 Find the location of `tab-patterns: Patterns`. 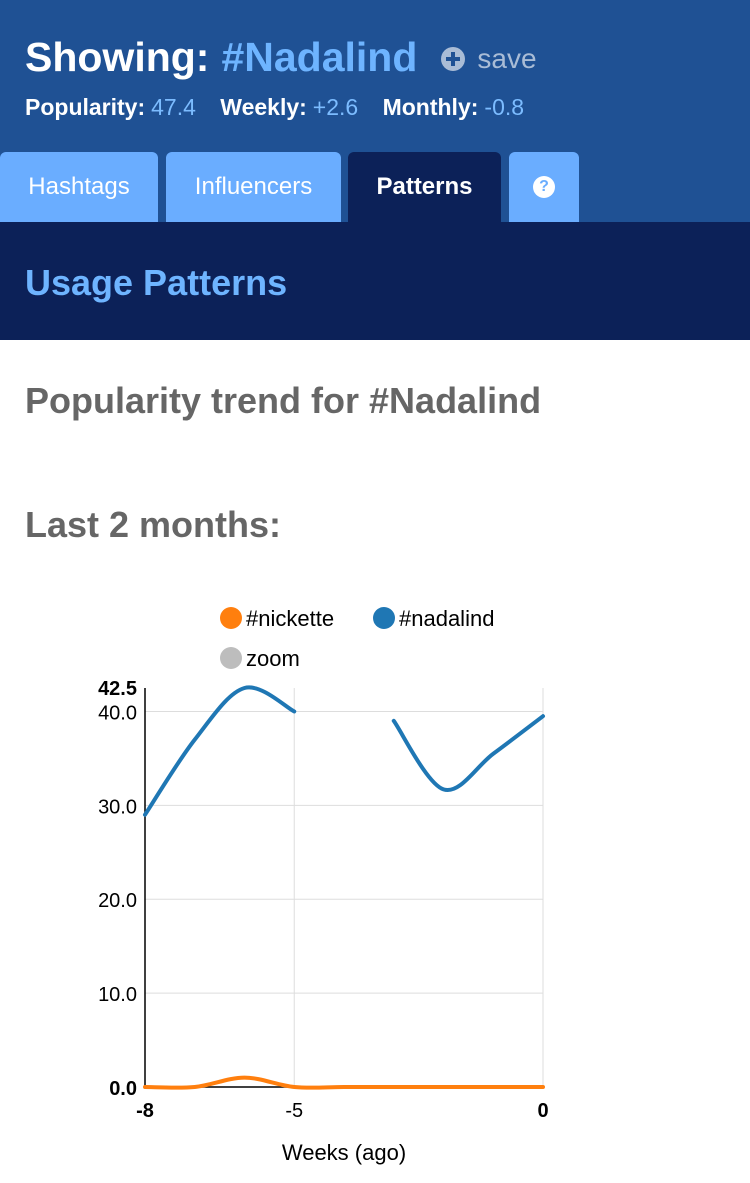

tab-patterns: Patterns is located at coordinates (424, 187).